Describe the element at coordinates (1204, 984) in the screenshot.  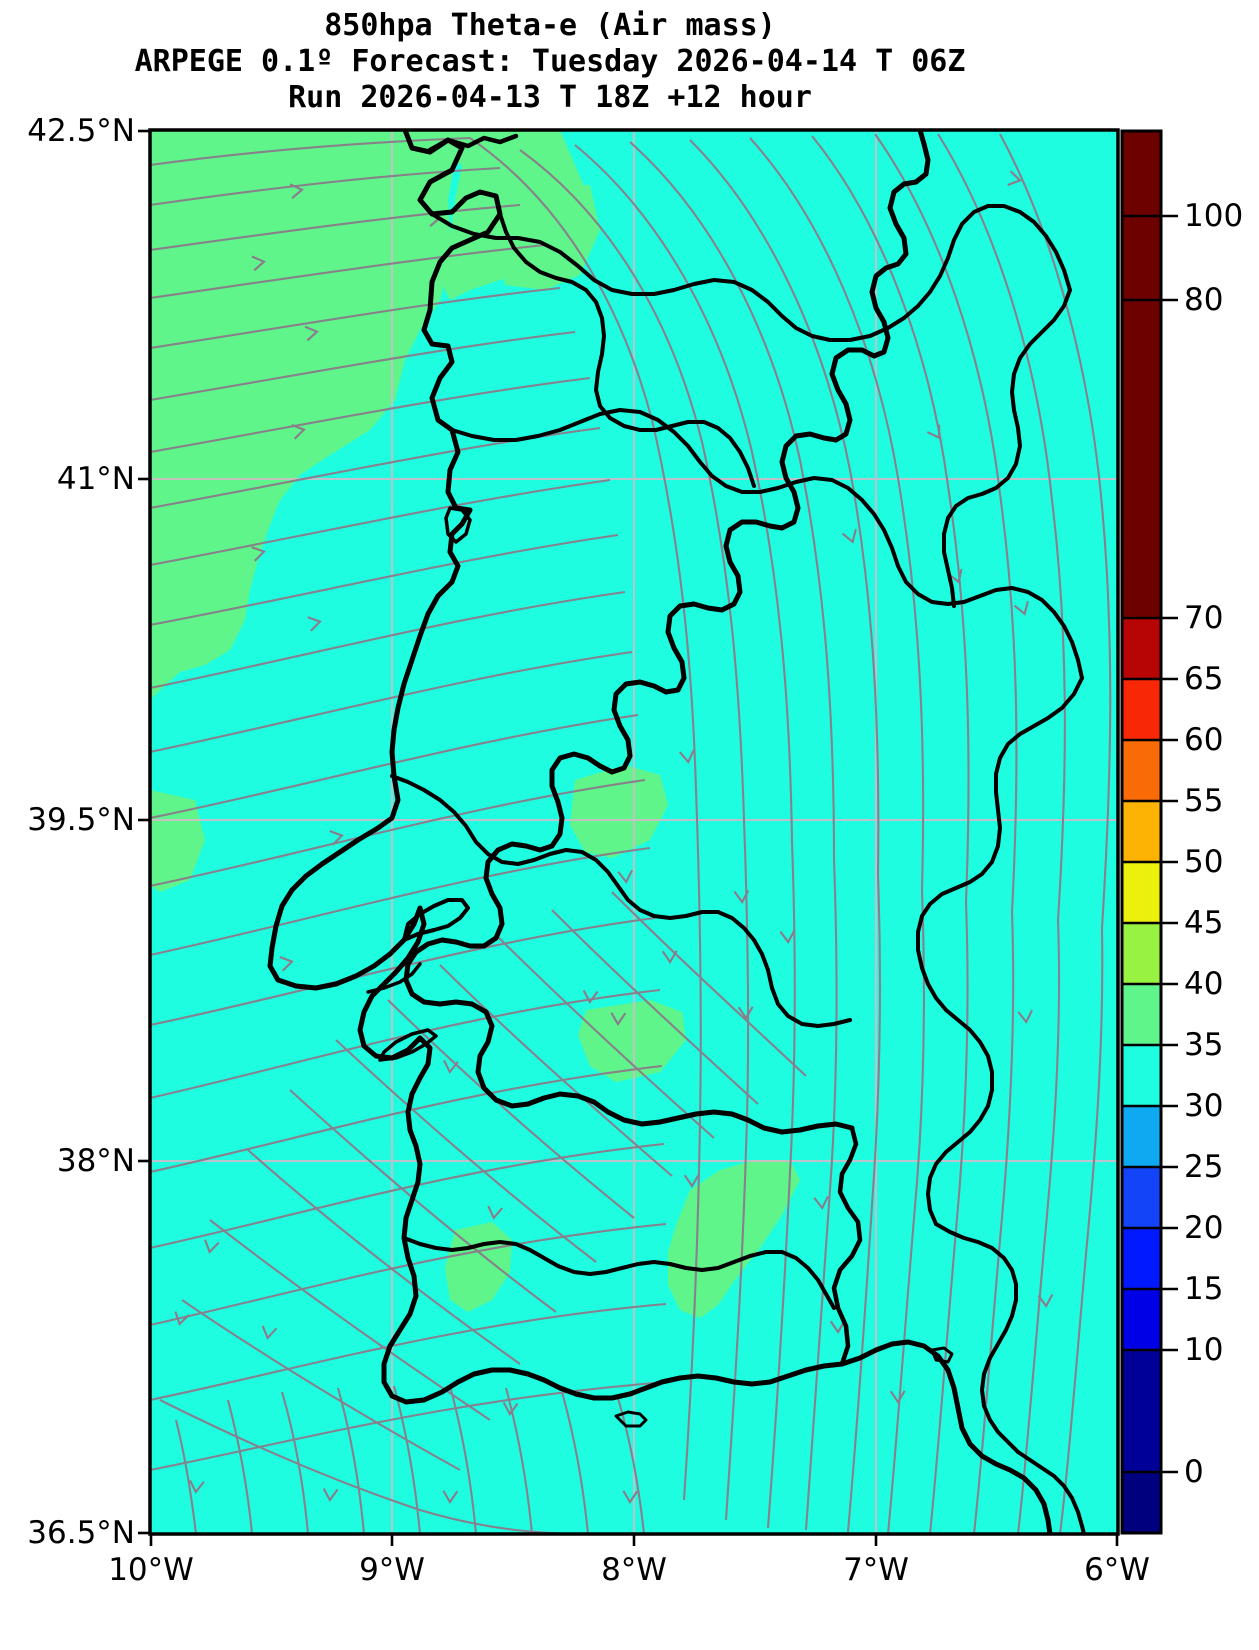
I see `colorbar-label-40: 40` at that location.